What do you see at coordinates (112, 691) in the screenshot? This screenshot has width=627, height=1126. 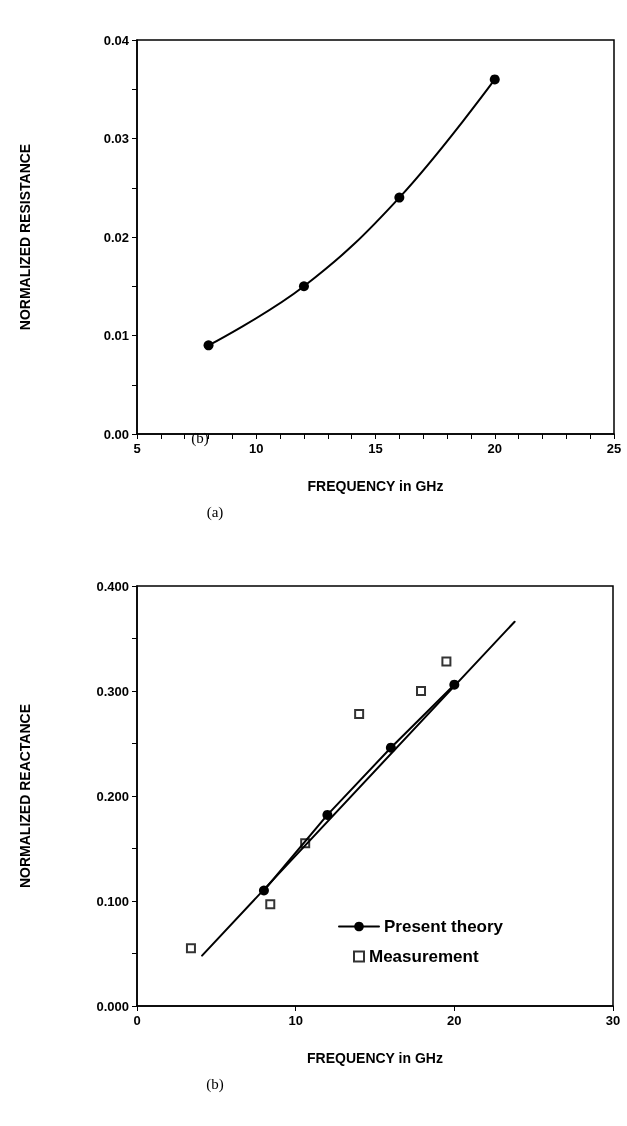 I see `y-tick-label: 0.300` at bounding box center [112, 691].